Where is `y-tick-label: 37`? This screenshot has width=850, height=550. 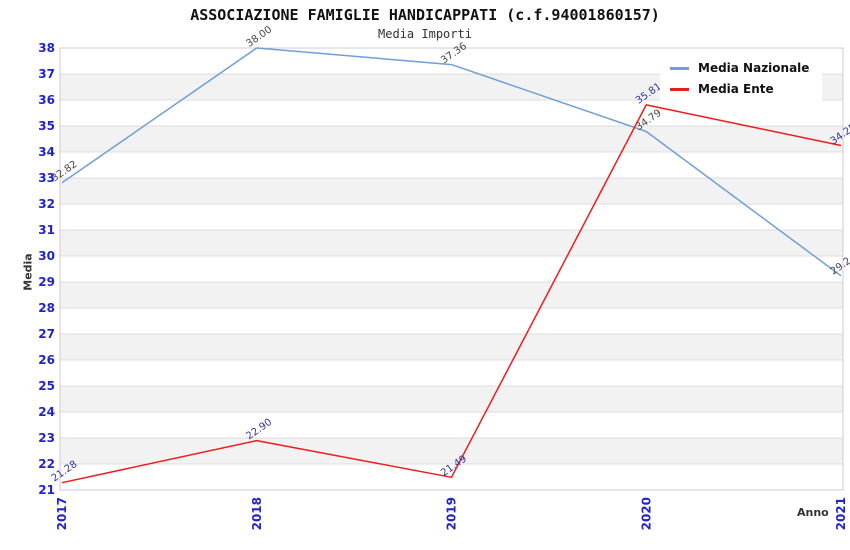 y-tick-label: 37 is located at coordinates (46, 74).